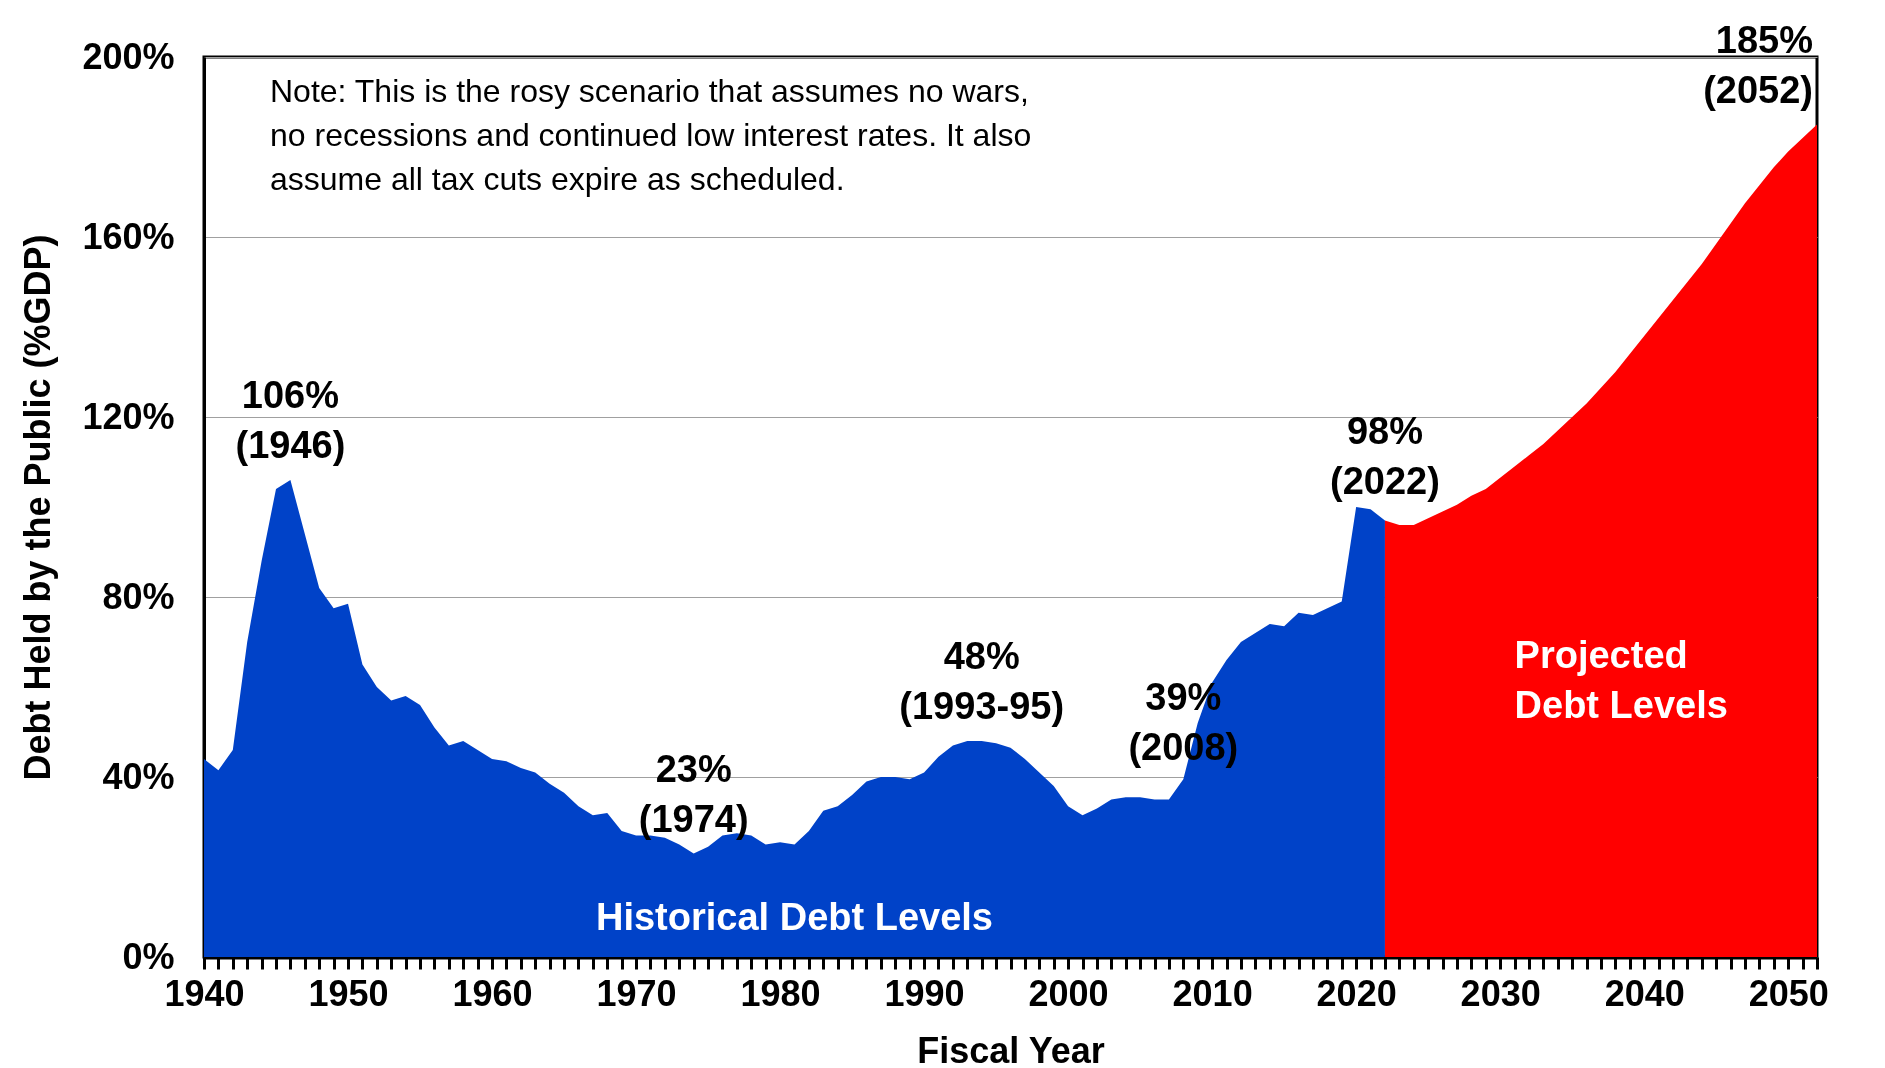  I want to click on annotation: 98% (2022), so click(1385, 456).